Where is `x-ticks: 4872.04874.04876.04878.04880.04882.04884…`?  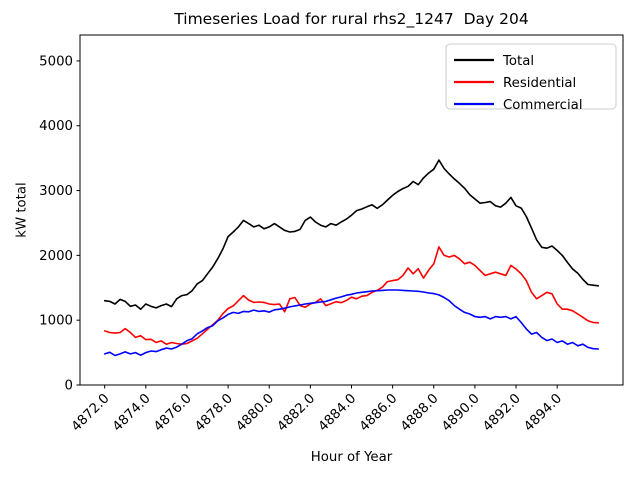 x-ticks: 4872.04874.04876.04878.04880.04882.04884… is located at coordinates (317, 410).